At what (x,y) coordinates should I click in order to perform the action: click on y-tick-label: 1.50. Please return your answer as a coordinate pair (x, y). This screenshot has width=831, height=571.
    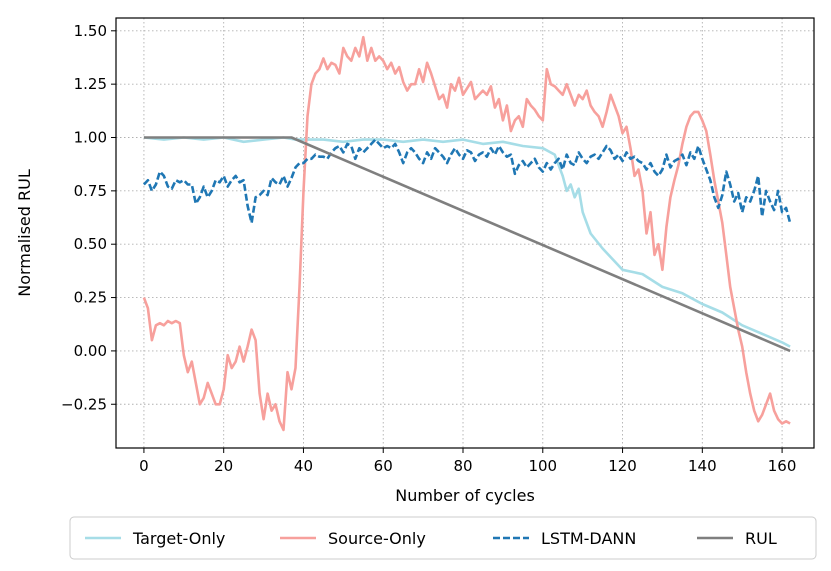
    Looking at the image, I should click on (90, 31).